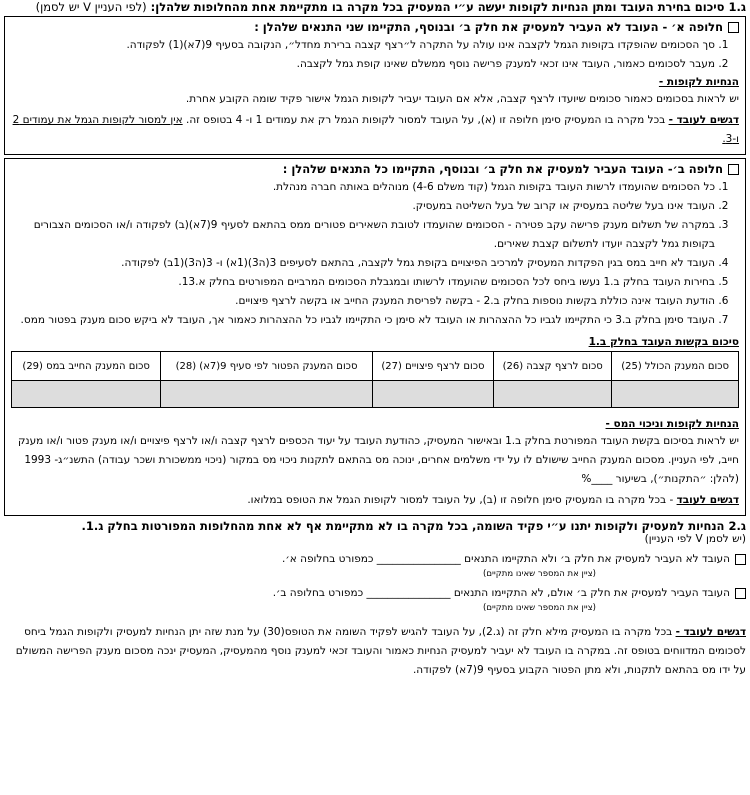 The width and height of the screenshot is (750, 795). What do you see at coordinates (553, 366) in the screenshot?
I see `column-header: סכום לרצף קצבה (26)` at bounding box center [553, 366].